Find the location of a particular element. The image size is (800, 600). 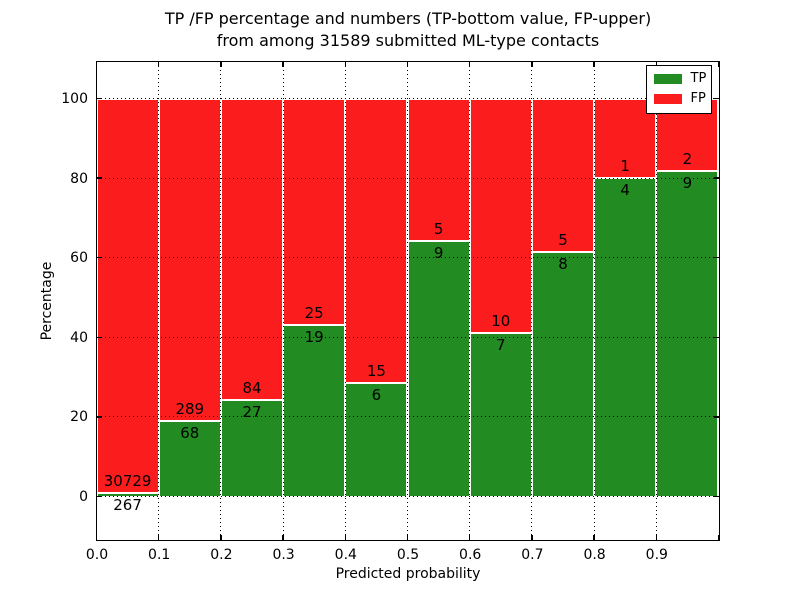

bar-label-tp: 68 is located at coordinates (190, 432).